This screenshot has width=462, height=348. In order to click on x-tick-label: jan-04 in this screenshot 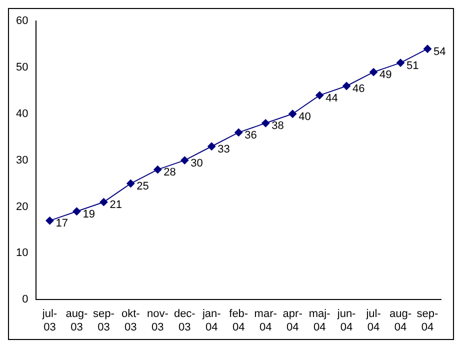, I will do `click(211, 321)`.